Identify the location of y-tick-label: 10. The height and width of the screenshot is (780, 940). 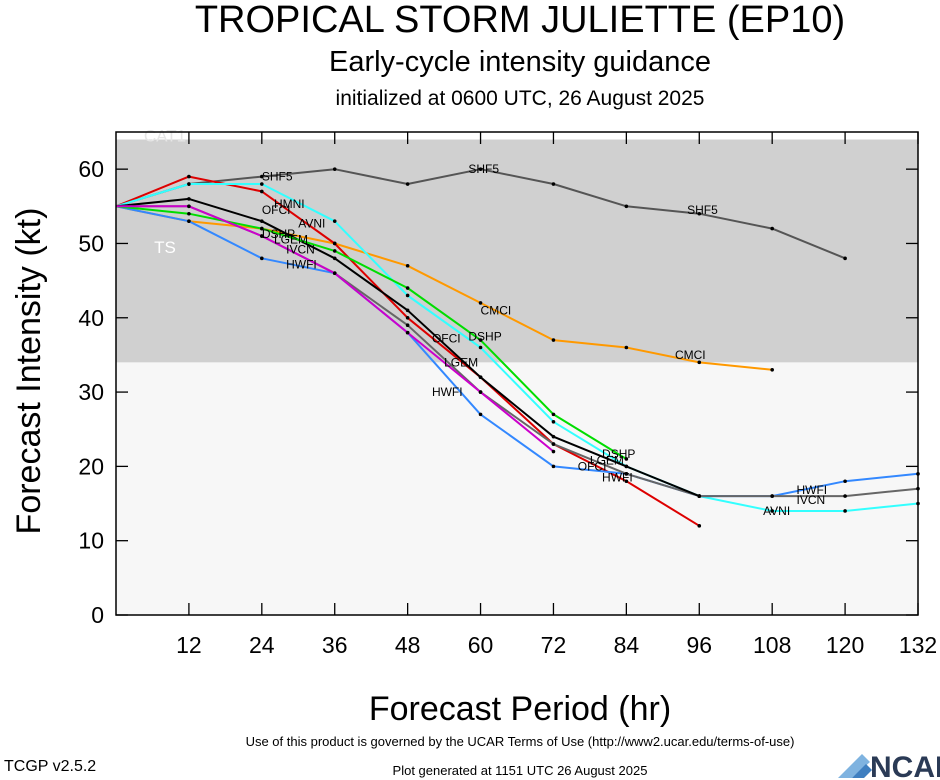
(91, 541).